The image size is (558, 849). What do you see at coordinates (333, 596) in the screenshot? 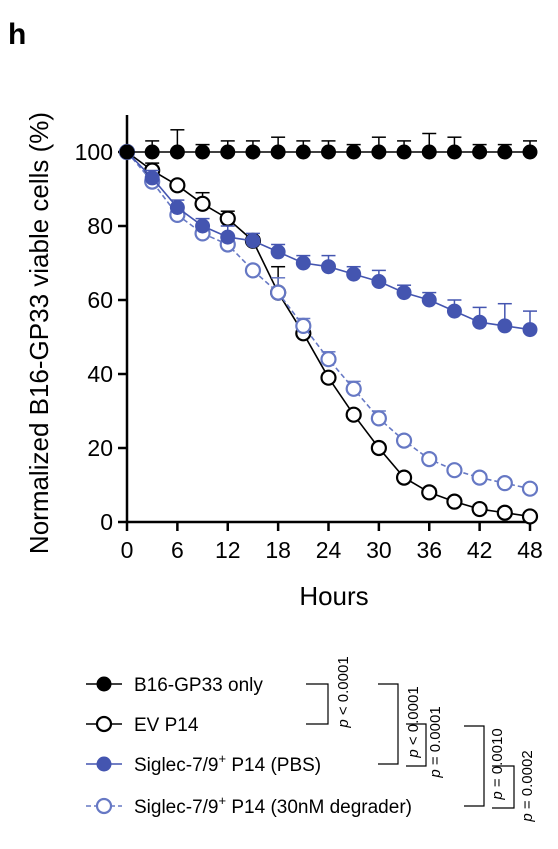
I see `x-axis-label: Hours` at bounding box center [333, 596].